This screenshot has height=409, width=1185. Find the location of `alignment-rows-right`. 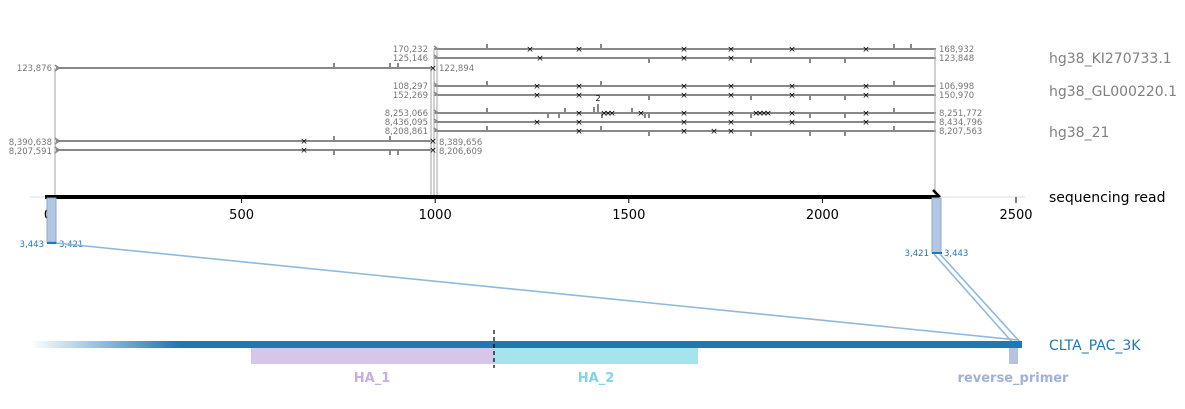

alignment-rows-right is located at coordinates (685, 90).